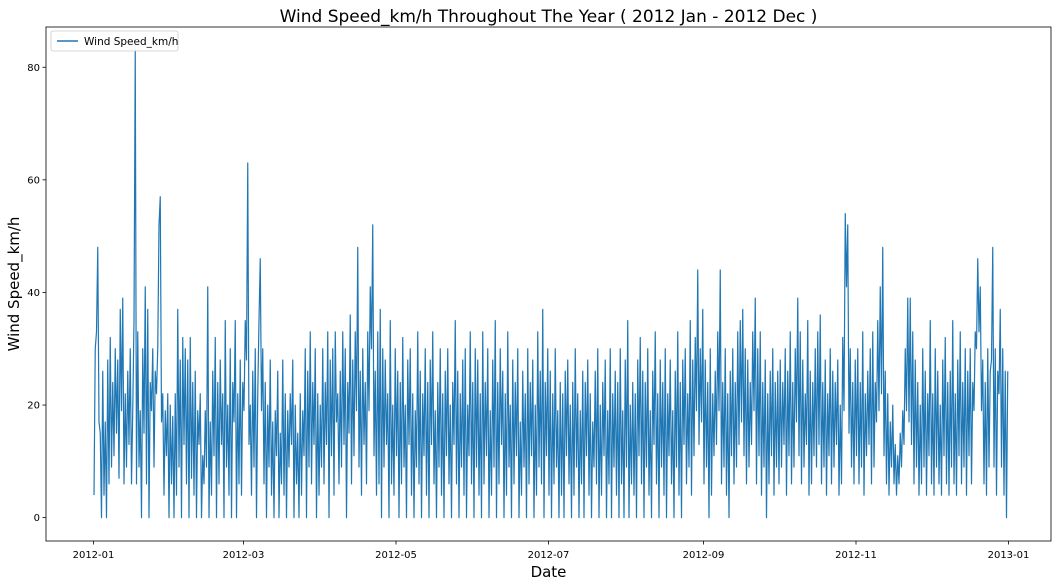  What do you see at coordinates (704, 555) in the screenshot?
I see `x-tick-label: 2012-09` at bounding box center [704, 555].